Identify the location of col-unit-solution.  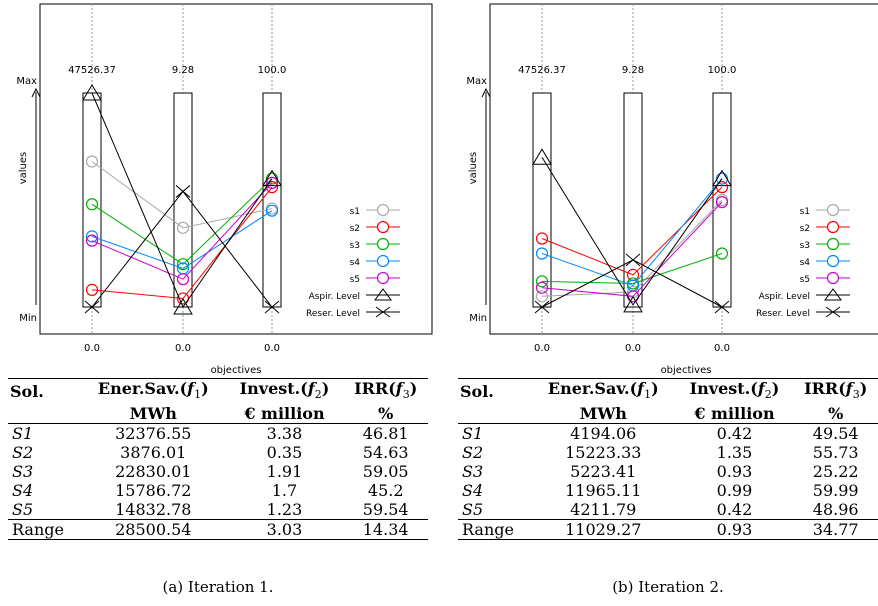
(44, 414).